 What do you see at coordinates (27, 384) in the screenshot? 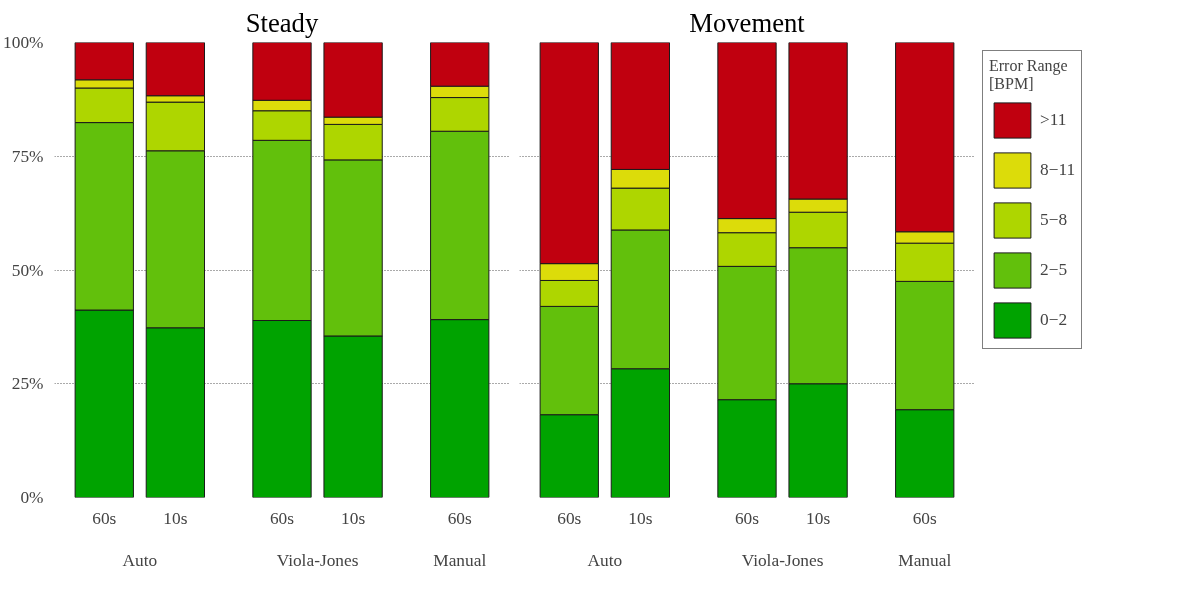
I see `y-tick-label: 25%` at bounding box center [27, 384].